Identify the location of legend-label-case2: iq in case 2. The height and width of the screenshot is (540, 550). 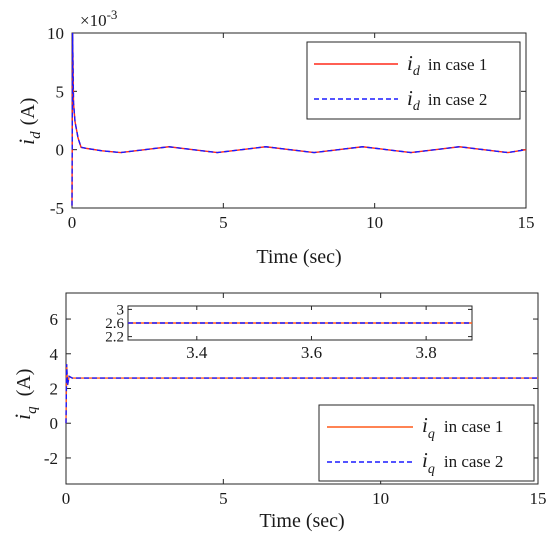
(462, 462).